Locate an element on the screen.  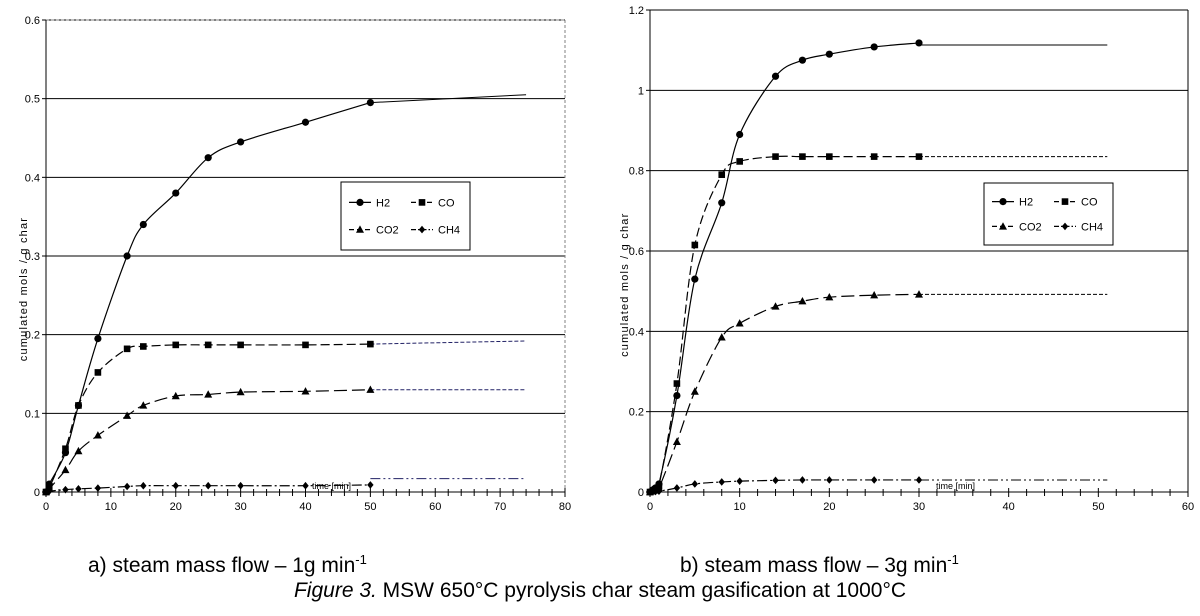
x-axis-title: time [min] is located at coordinates (955, 486).